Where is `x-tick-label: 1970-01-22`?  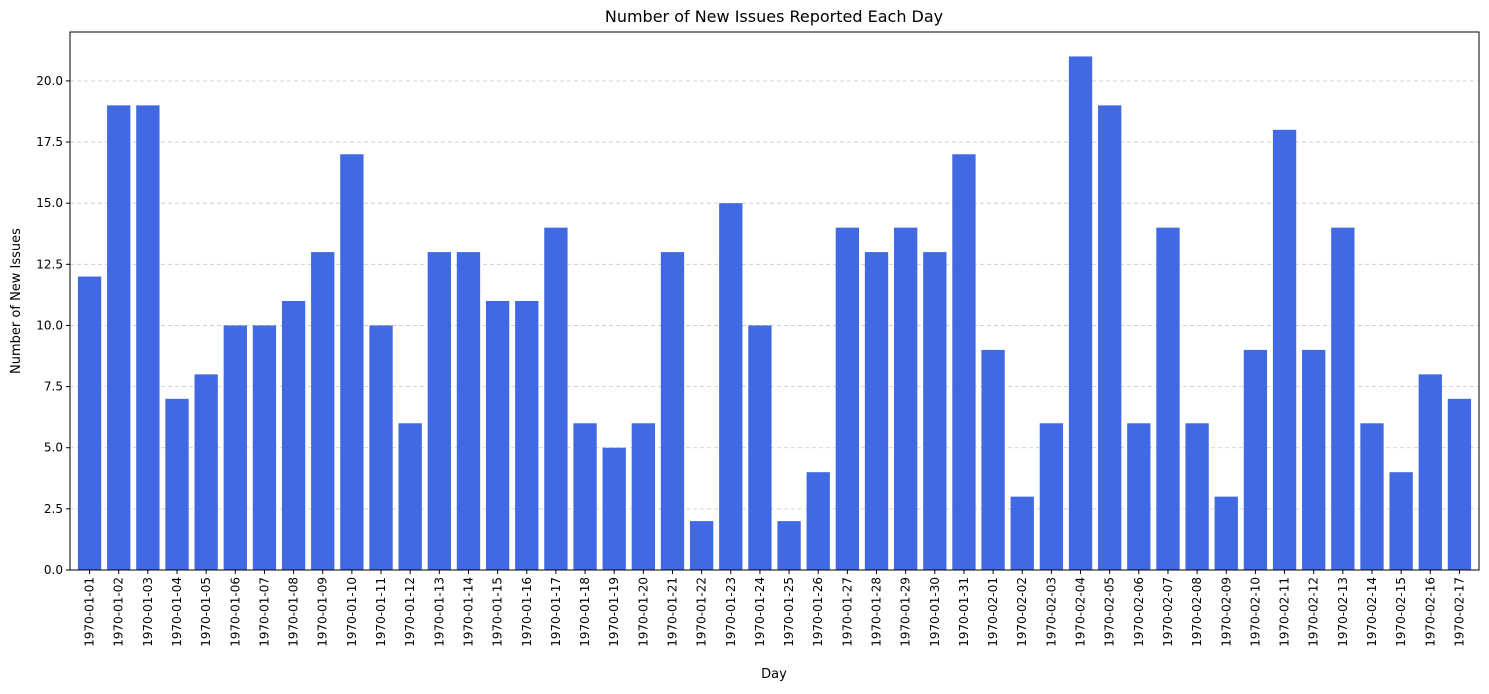
x-tick-label: 1970-01-22 is located at coordinates (702, 612).